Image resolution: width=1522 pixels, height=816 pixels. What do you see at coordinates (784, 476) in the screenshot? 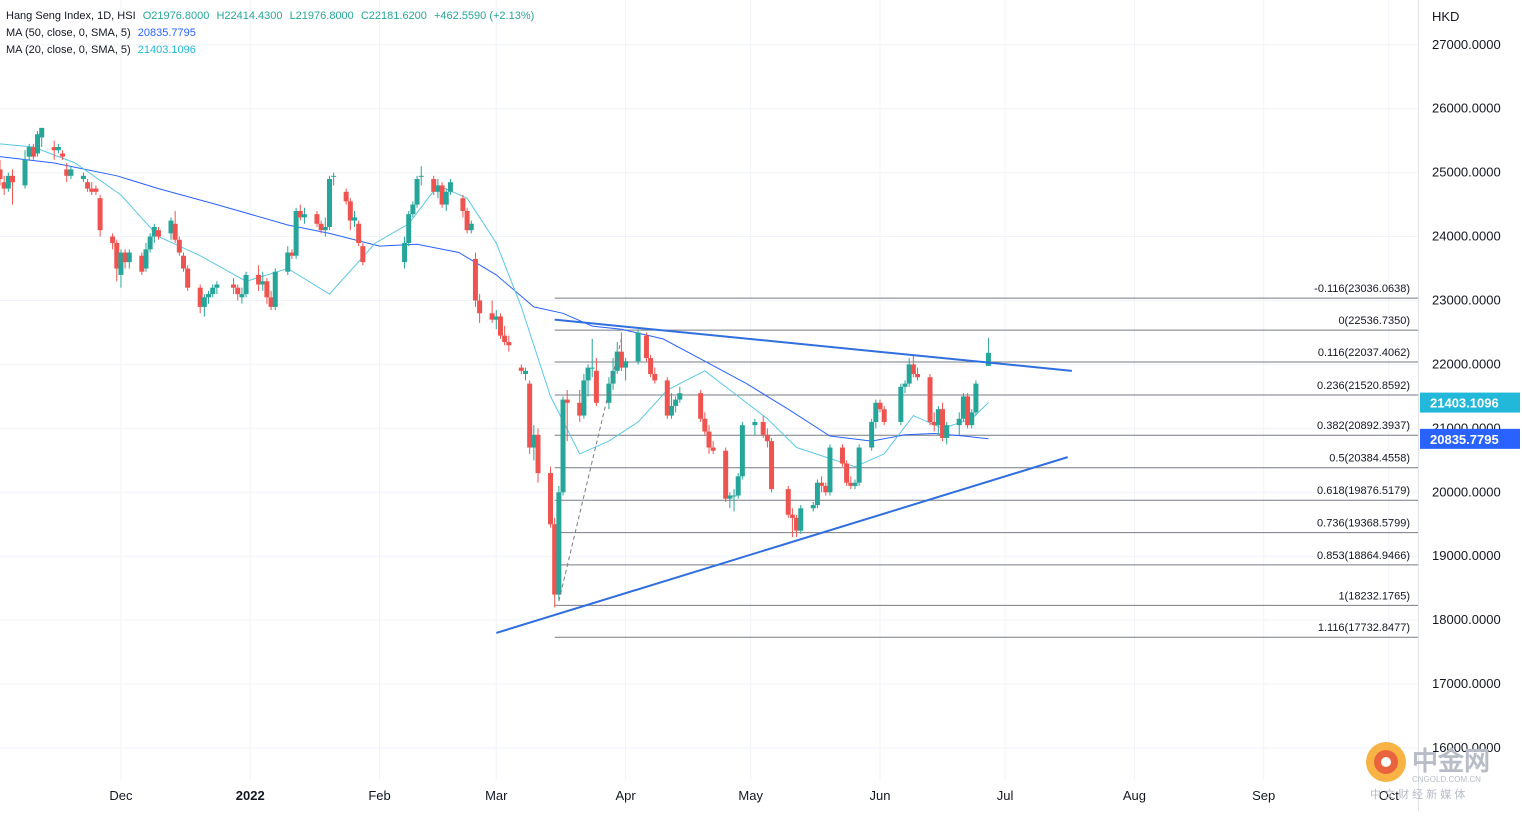
I see `trendlines` at bounding box center [784, 476].